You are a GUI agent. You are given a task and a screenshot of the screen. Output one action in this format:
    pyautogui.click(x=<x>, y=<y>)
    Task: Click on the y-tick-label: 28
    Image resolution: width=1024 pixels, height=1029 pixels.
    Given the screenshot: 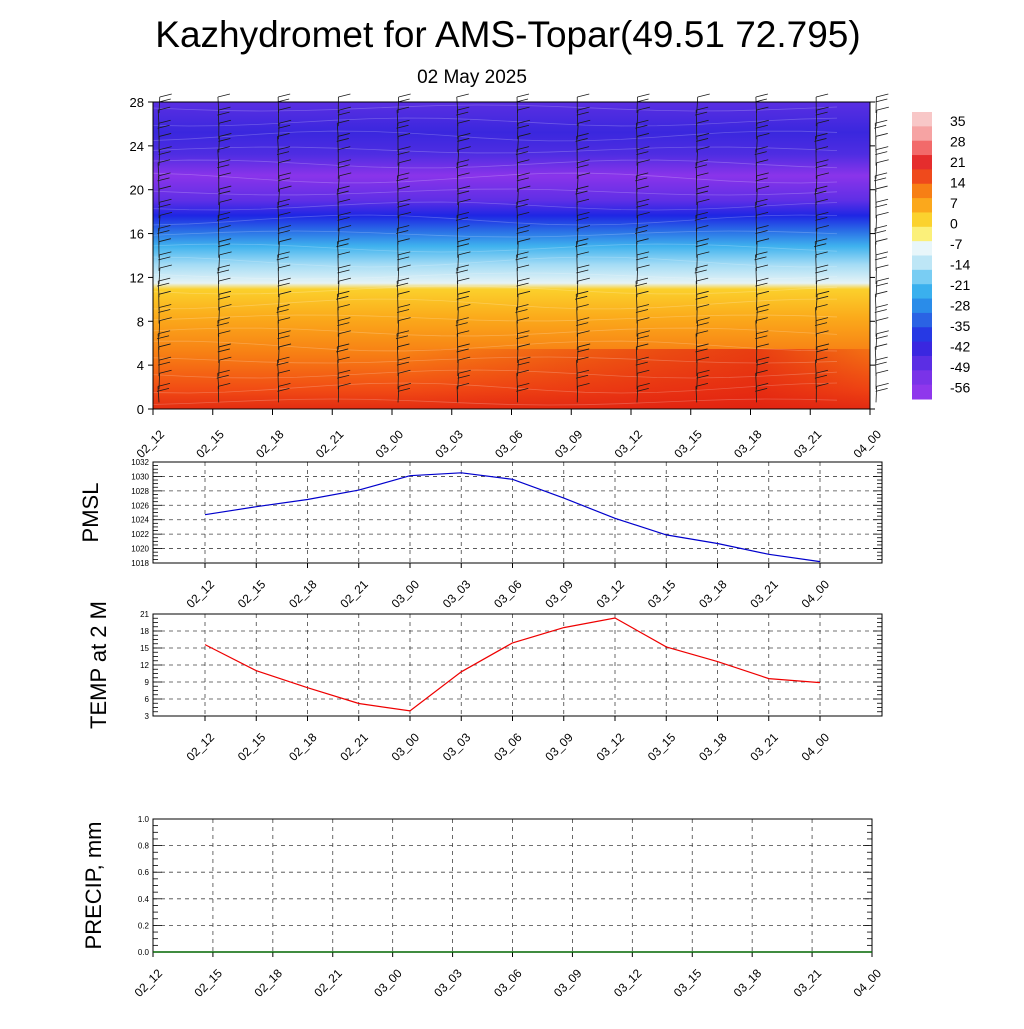 What is the action you would take?
    pyautogui.click(x=137, y=102)
    